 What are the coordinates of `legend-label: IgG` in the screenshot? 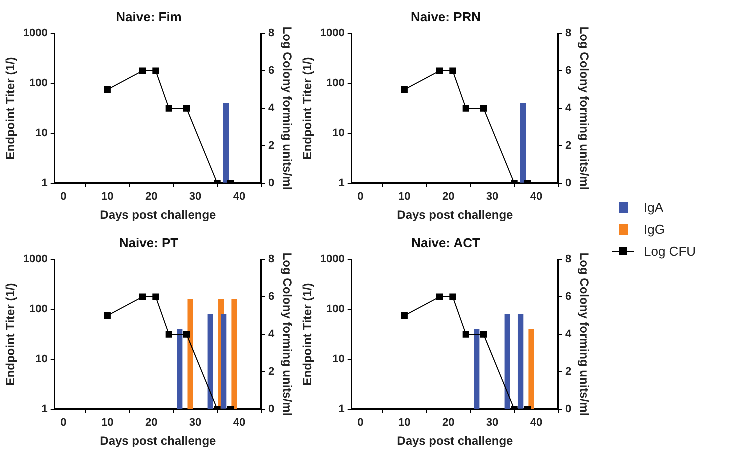 It's located at (654, 229).